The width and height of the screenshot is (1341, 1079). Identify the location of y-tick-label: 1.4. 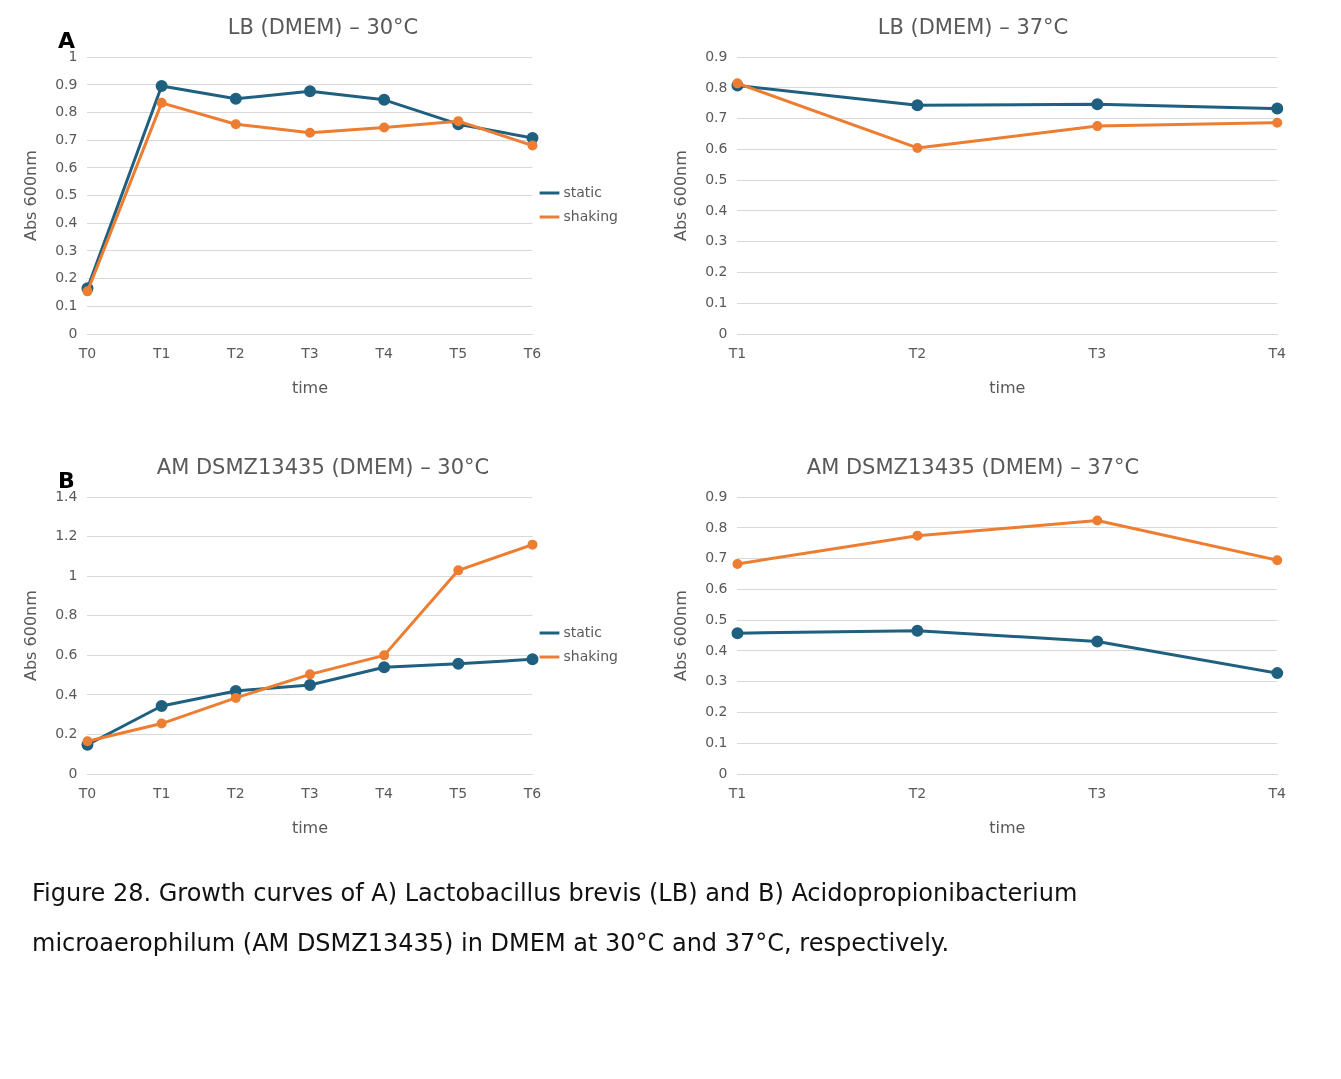
(66, 495).